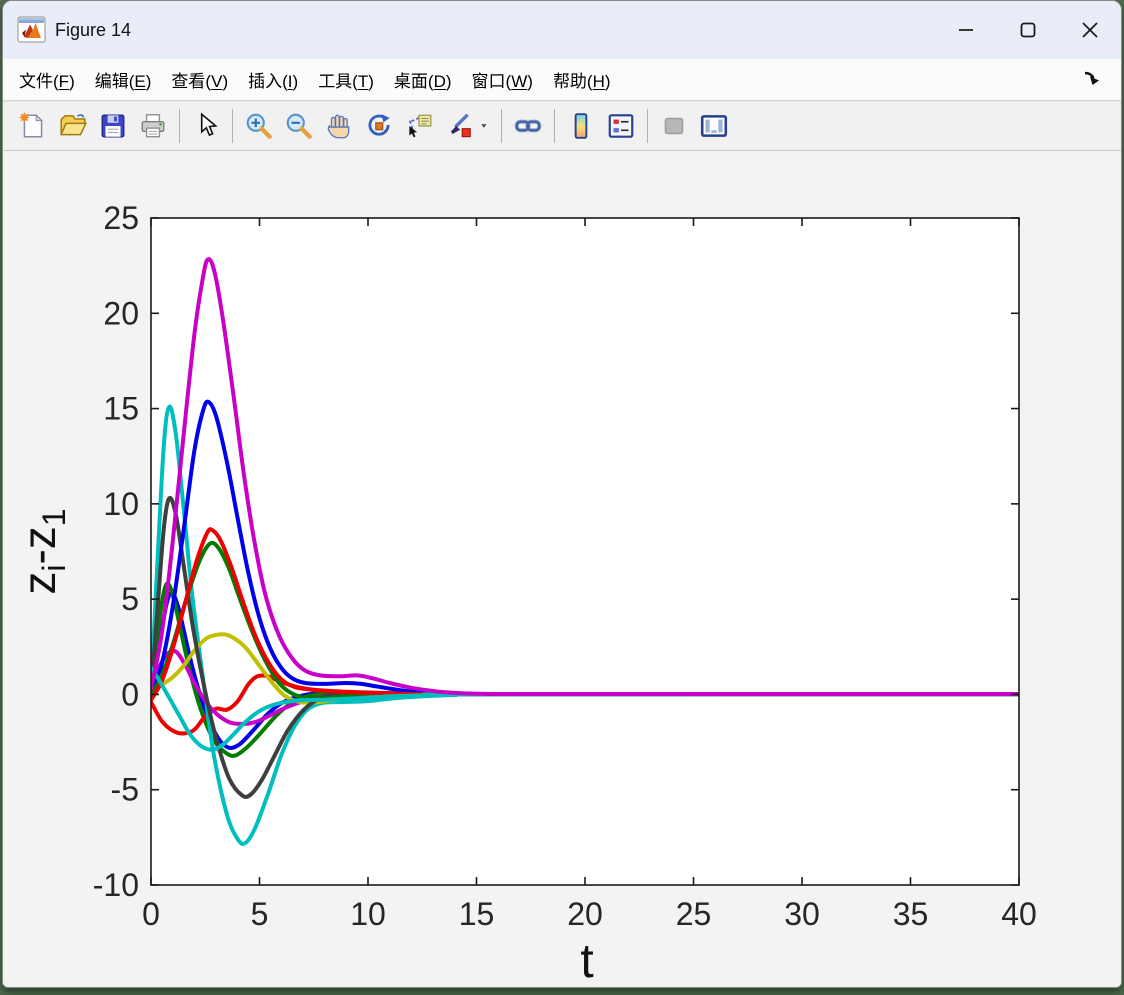 The image size is (1124, 995). What do you see at coordinates (502, 79) in the screenshot?
I see `menu-item-w: 窗口(W)` at bounding box center [502, 79].